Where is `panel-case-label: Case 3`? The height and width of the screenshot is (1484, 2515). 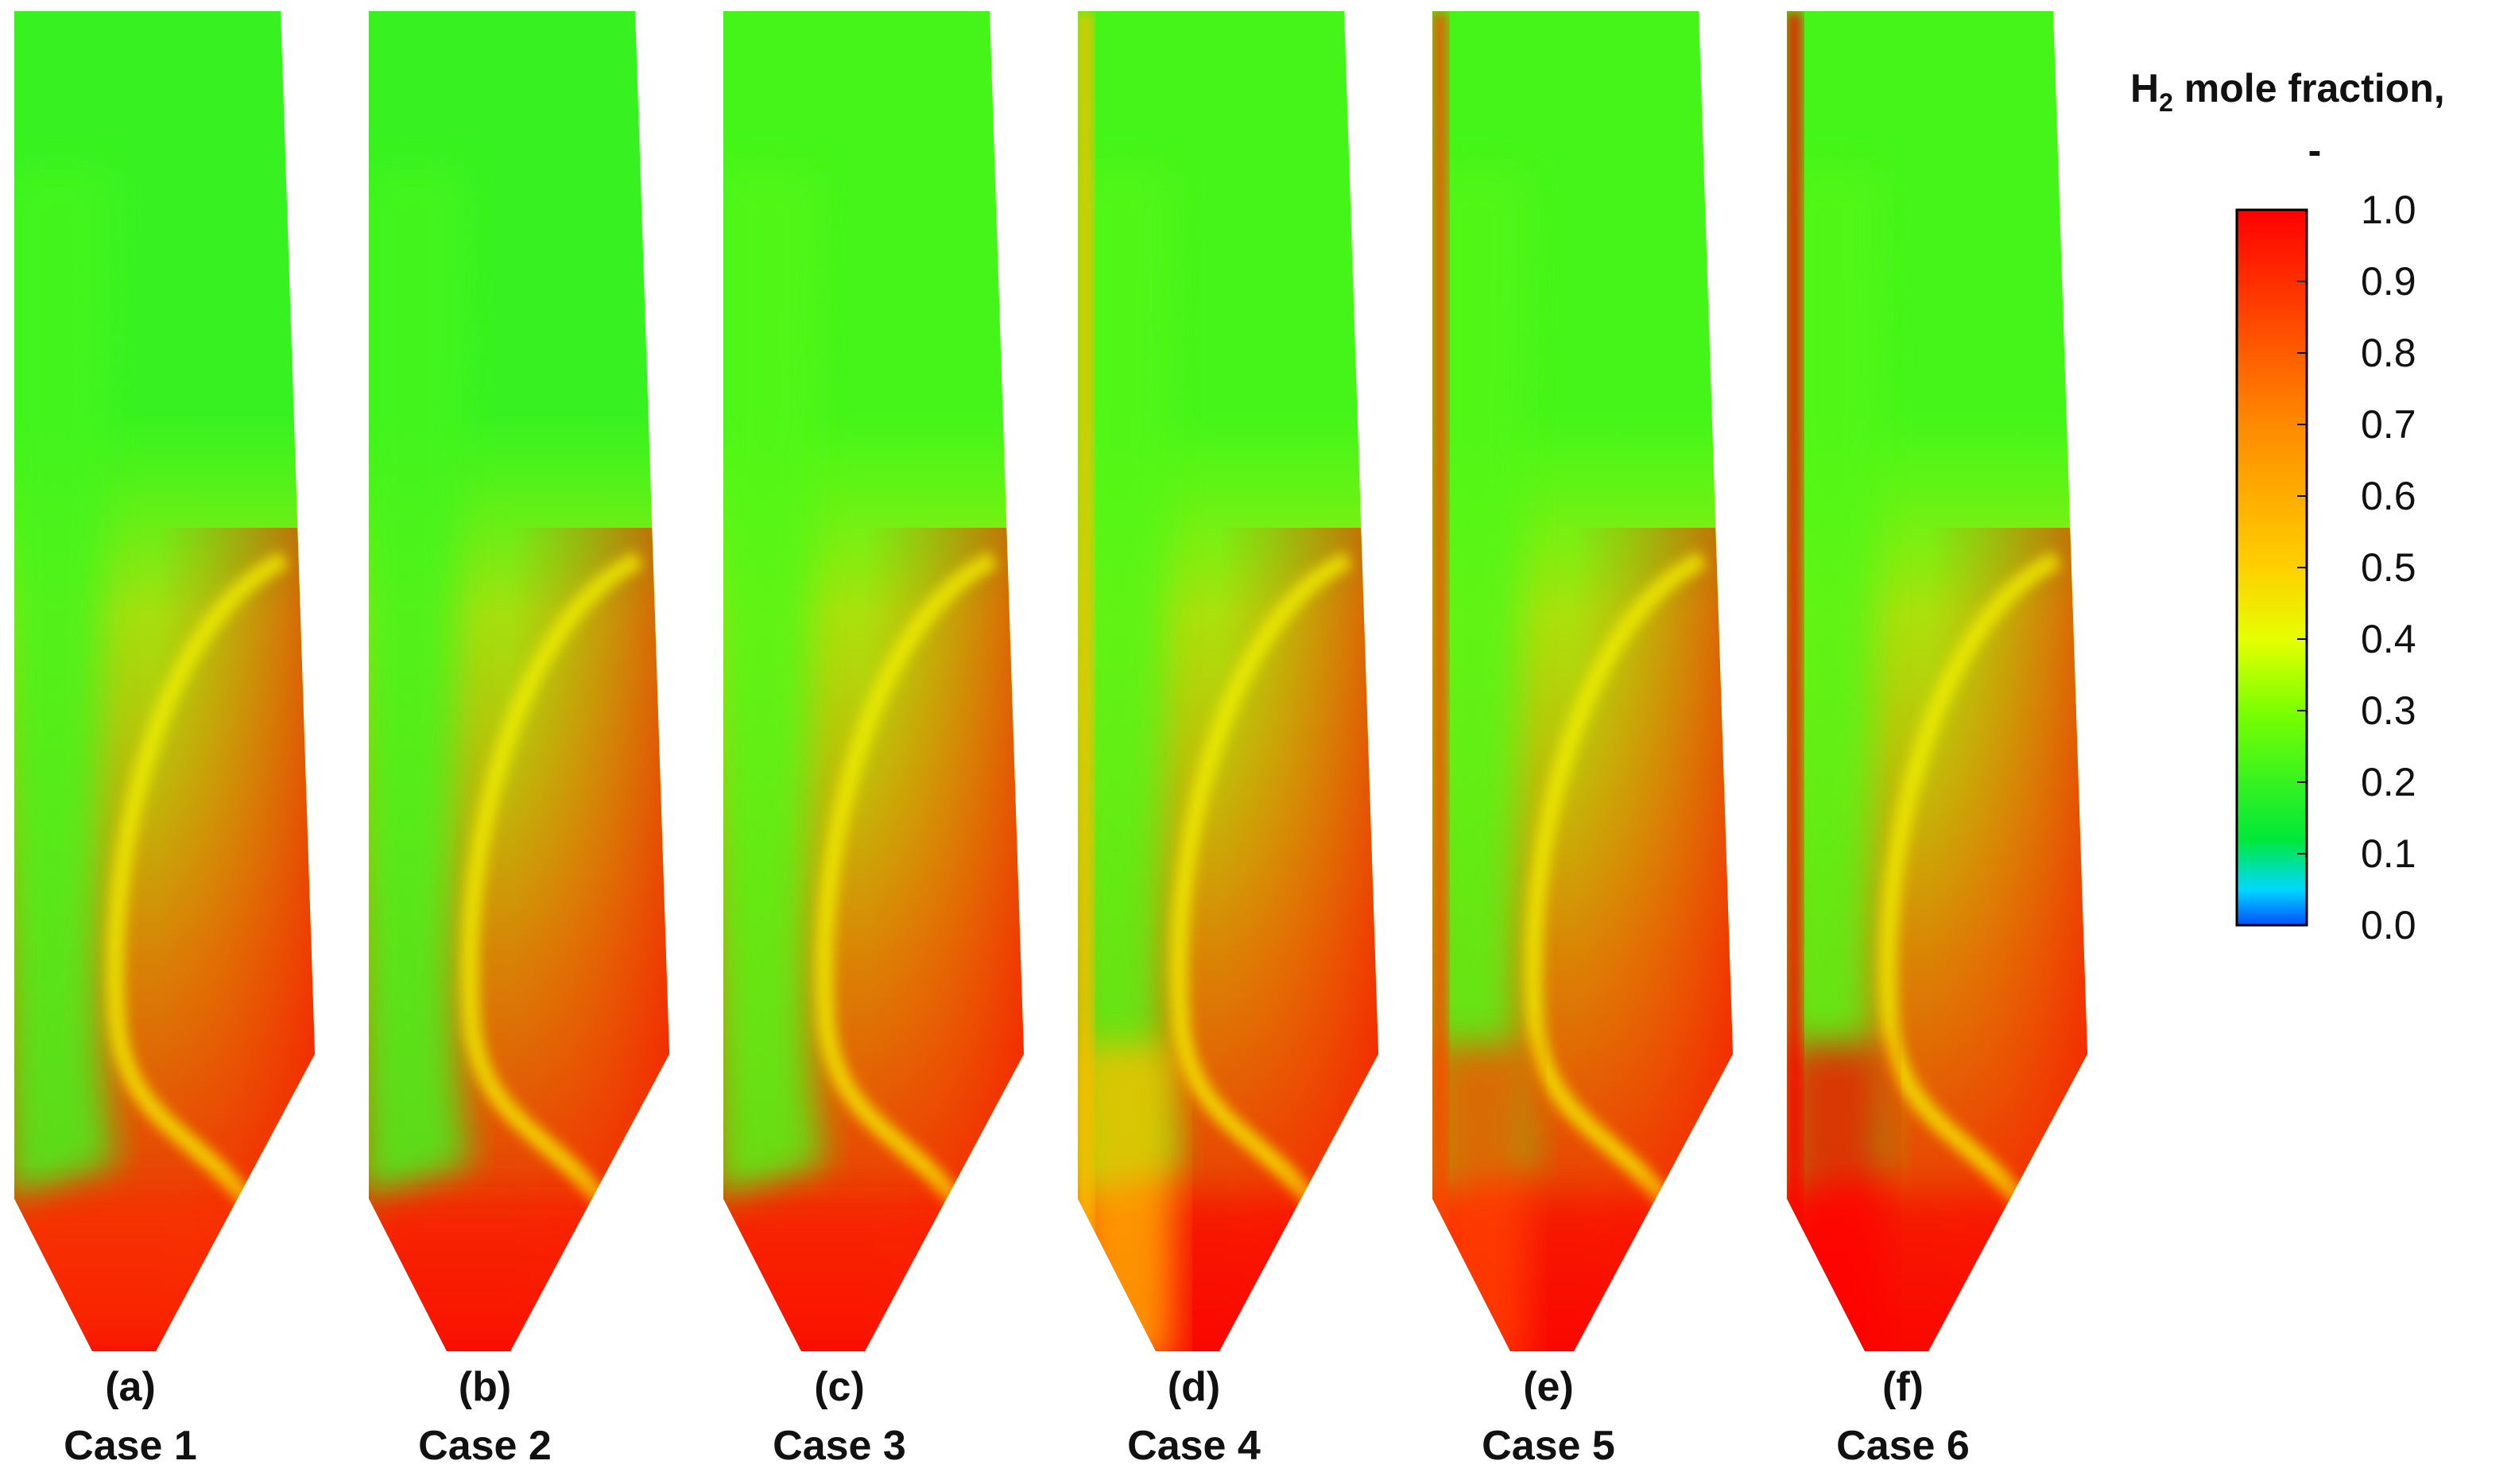 panel-case-label: Case 3 is located at coordinates (839, 1446).